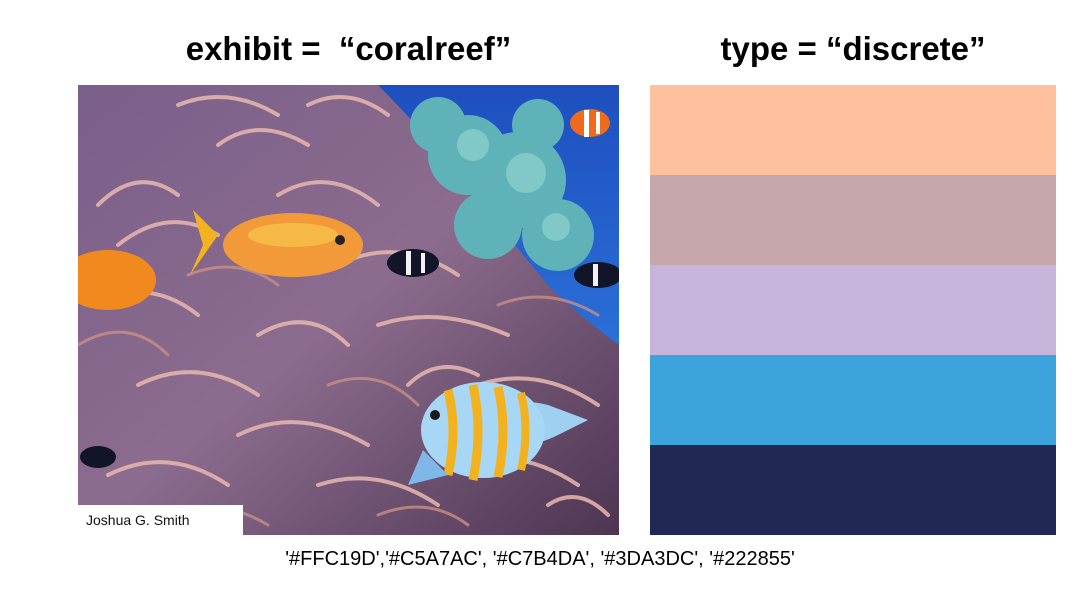  I want to click on palette-type-title: type = “discrete”, so click(853, 48).